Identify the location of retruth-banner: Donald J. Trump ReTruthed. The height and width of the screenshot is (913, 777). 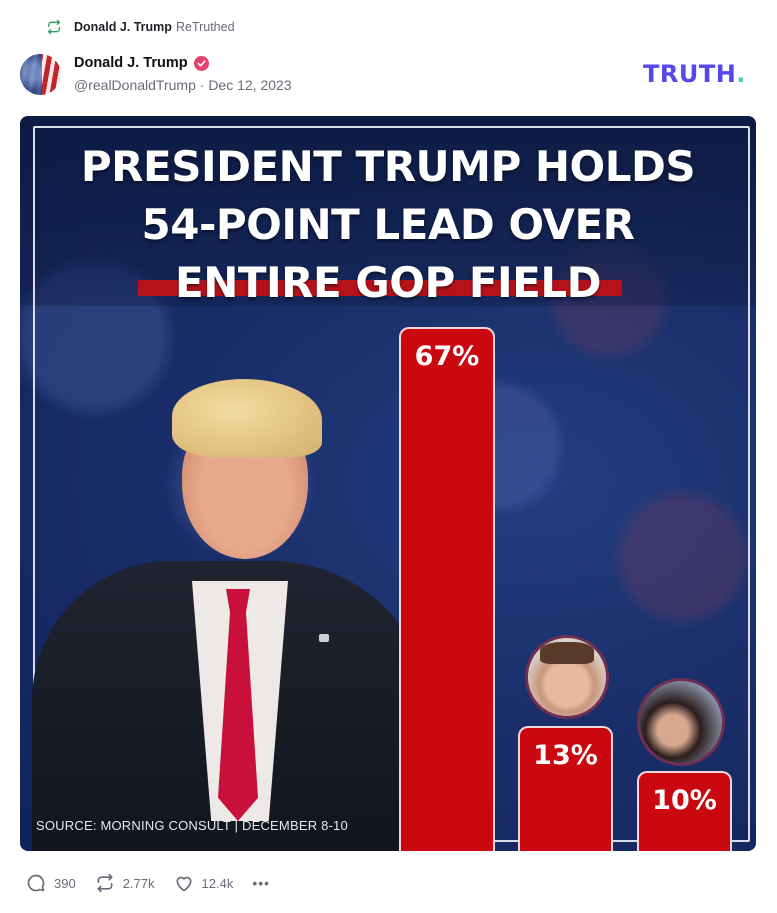
(140, 27).